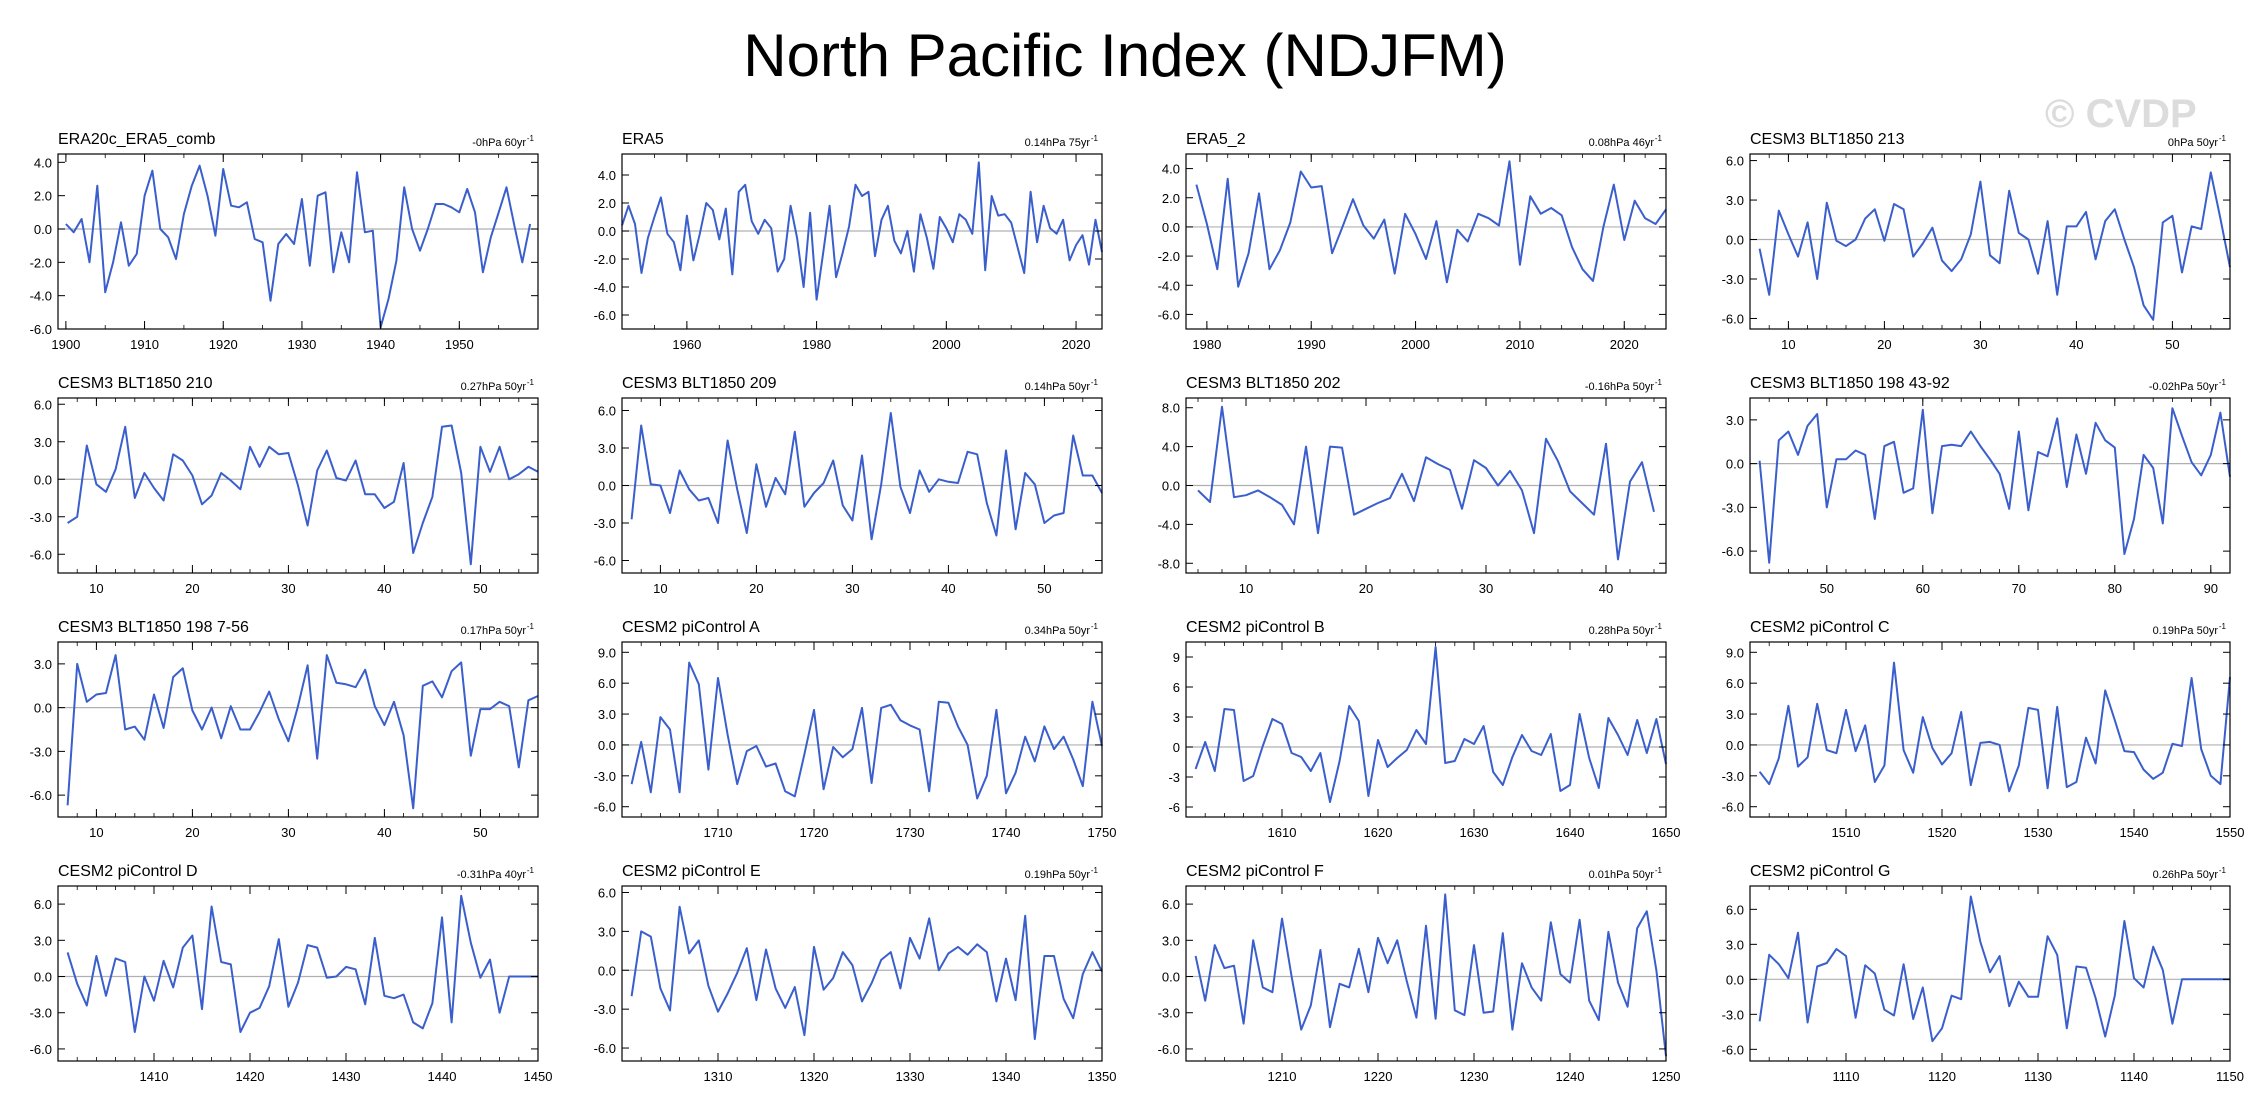  I want to click on y-tick-label: -2.0, so click(1169, 256).